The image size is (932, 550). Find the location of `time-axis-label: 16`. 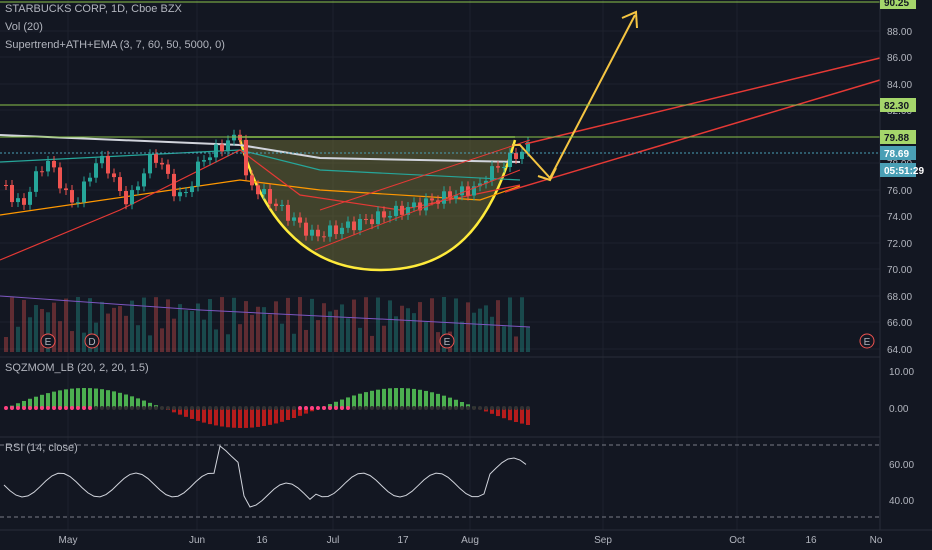

time-axis-label: 16 is located at coordinates (811, 540).